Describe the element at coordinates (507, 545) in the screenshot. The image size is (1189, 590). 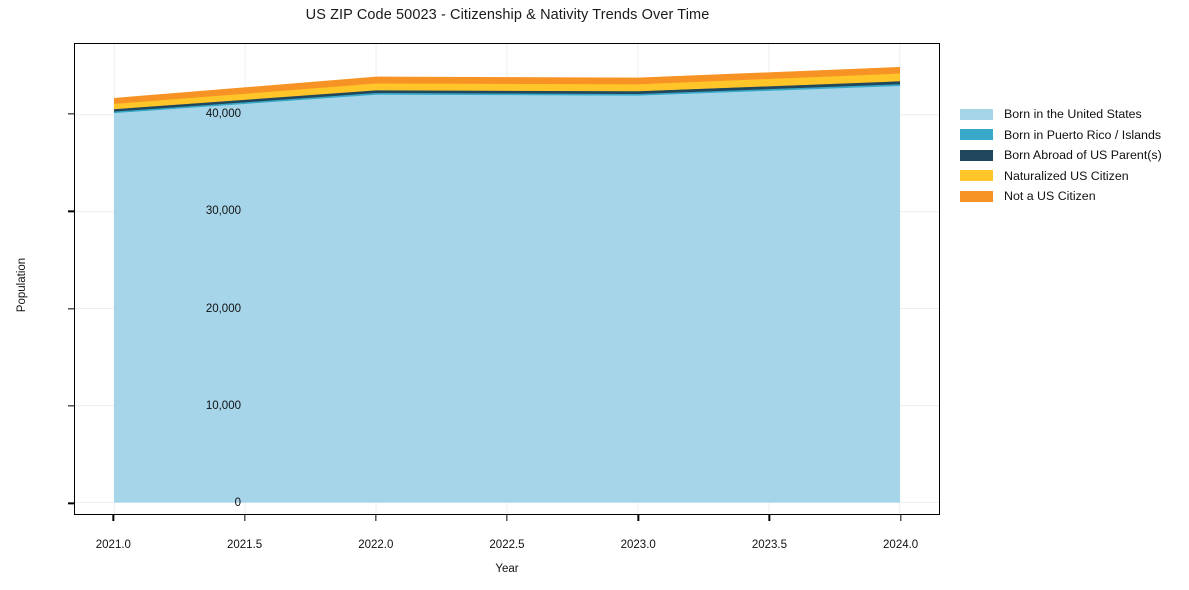
I see `x-axis-tick-label: 2022.5` at that location.